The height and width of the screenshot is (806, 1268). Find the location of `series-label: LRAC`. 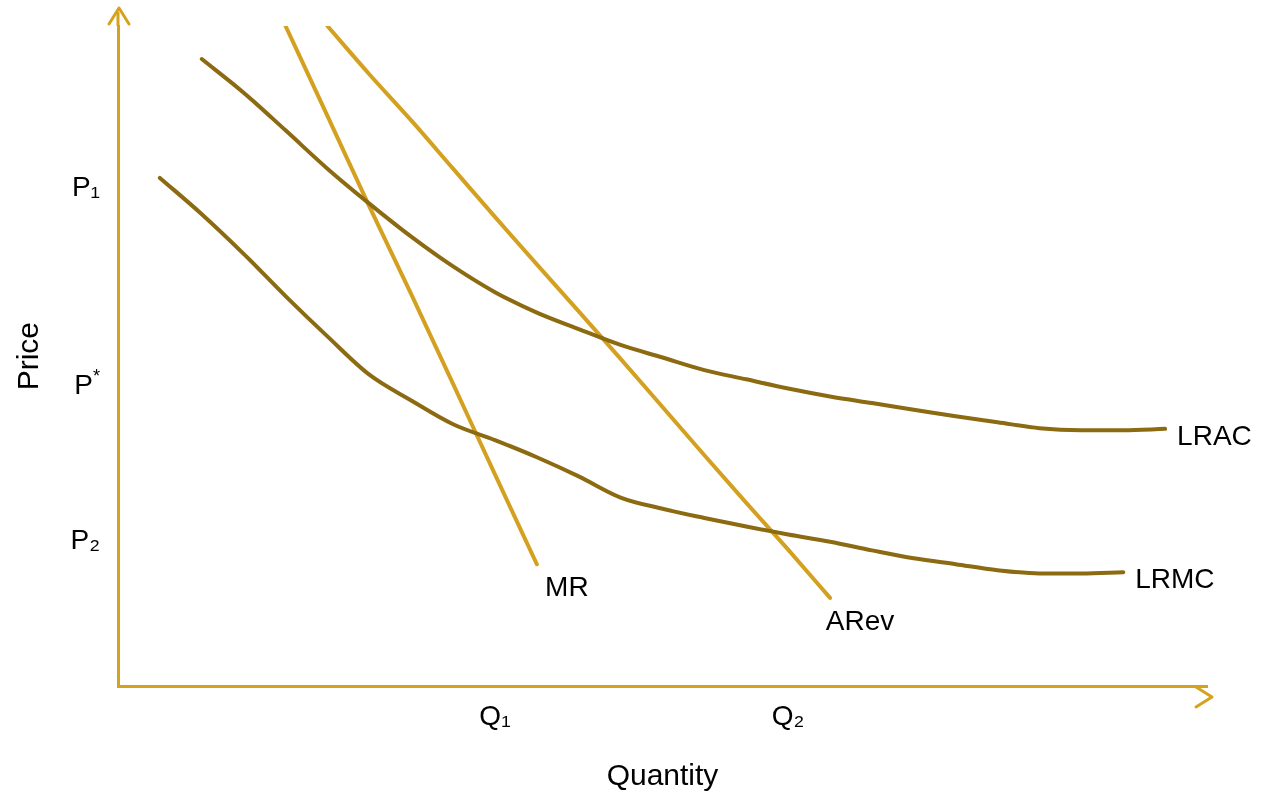

series-label: LRAC is located at coordinates (1214, 435).